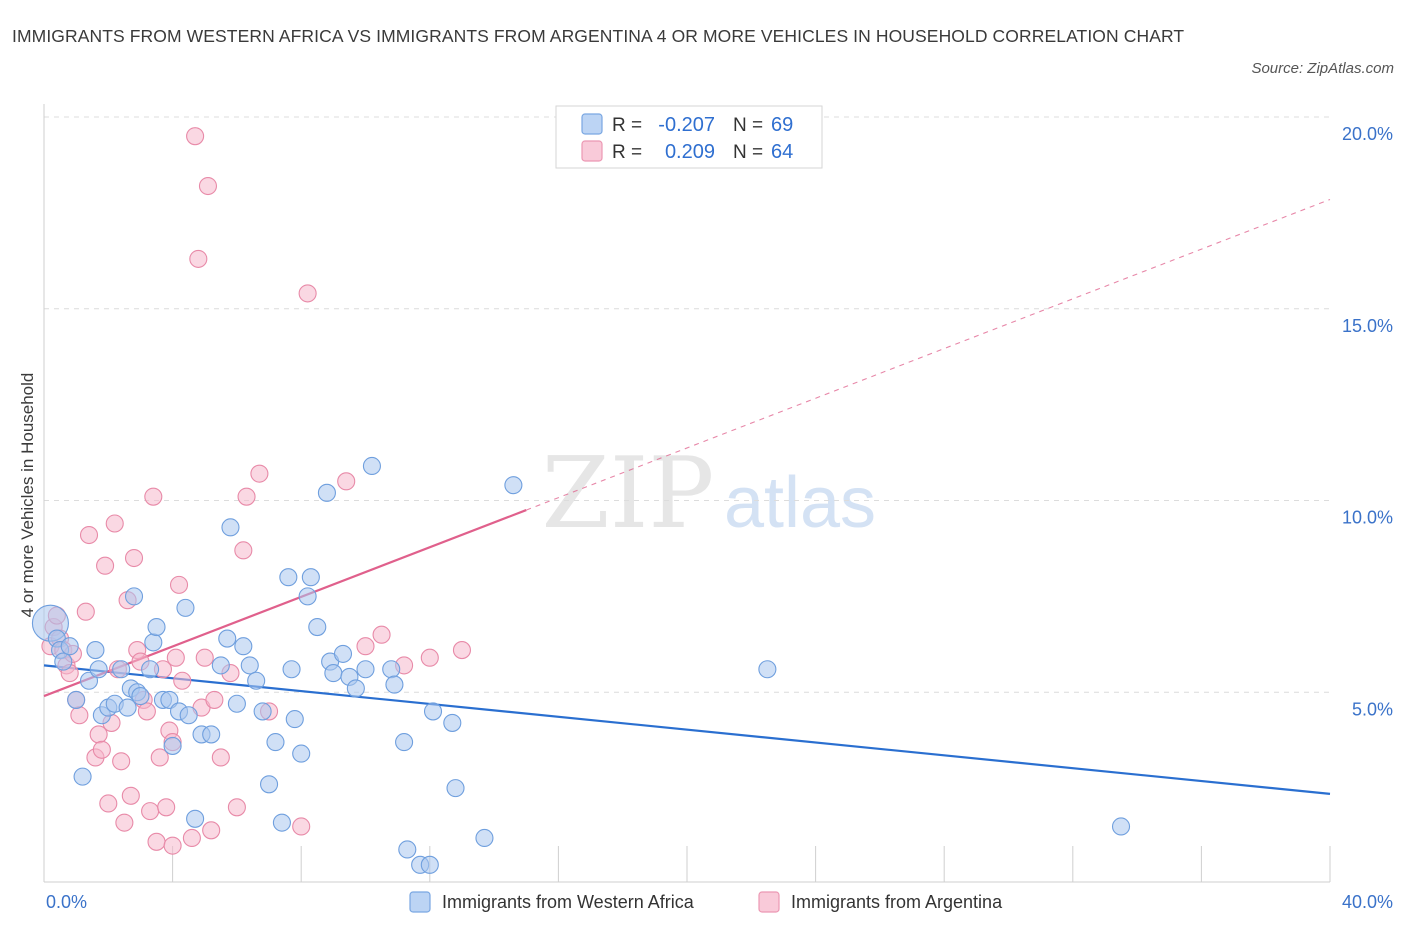 Image resolution: width=1406 pixels, height=930 pixels. Describe the element at coordinates (748, 125) in the screenshot. I see `legend-n-label-1: N =` at that location.